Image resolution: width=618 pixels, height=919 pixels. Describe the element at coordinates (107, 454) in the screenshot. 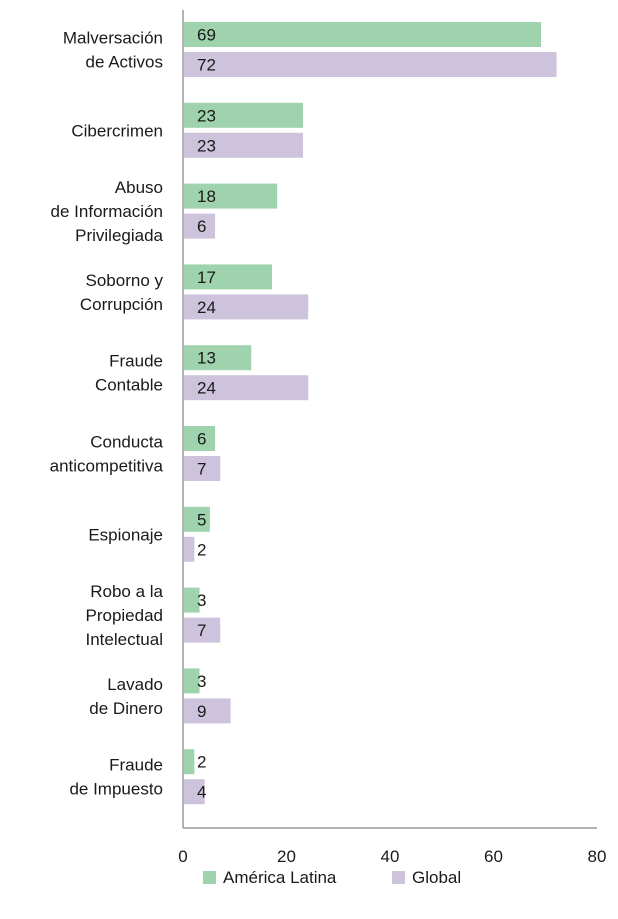

I see `category-label-5: Conducta anticompetitiva` at that location.